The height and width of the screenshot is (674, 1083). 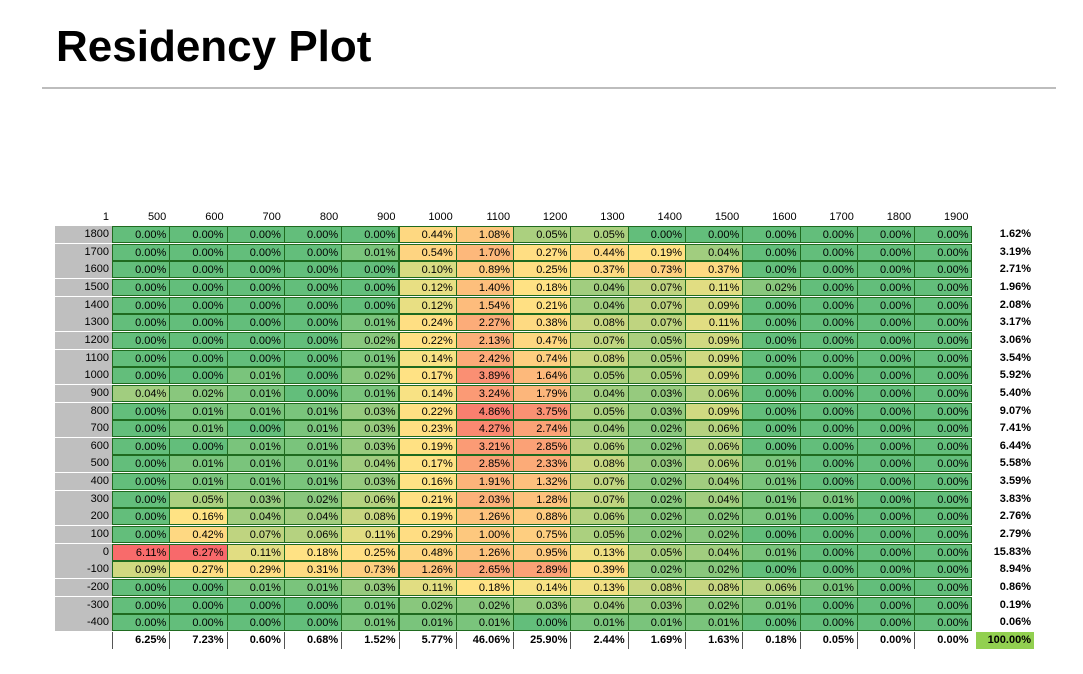 I want to click on heatmap-cell: 1.08%, so click(x=485, y=234).